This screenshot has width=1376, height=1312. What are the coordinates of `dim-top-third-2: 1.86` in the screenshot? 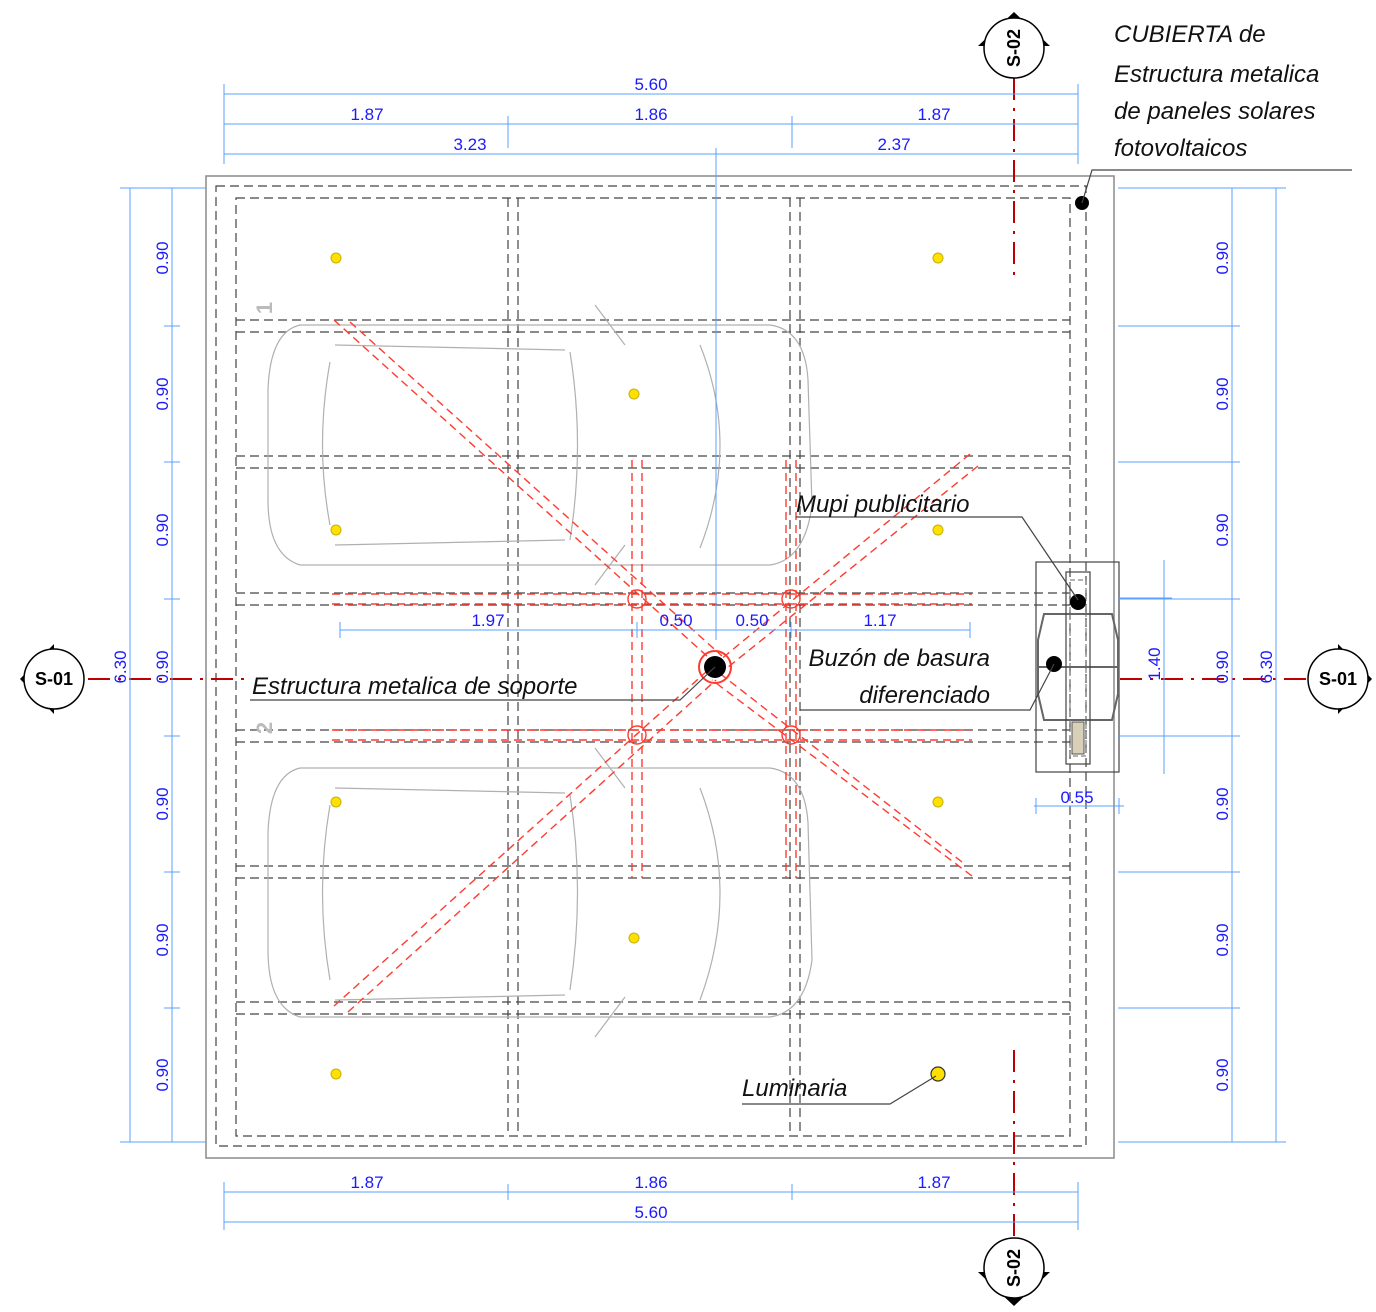 It's located at (650, 114).